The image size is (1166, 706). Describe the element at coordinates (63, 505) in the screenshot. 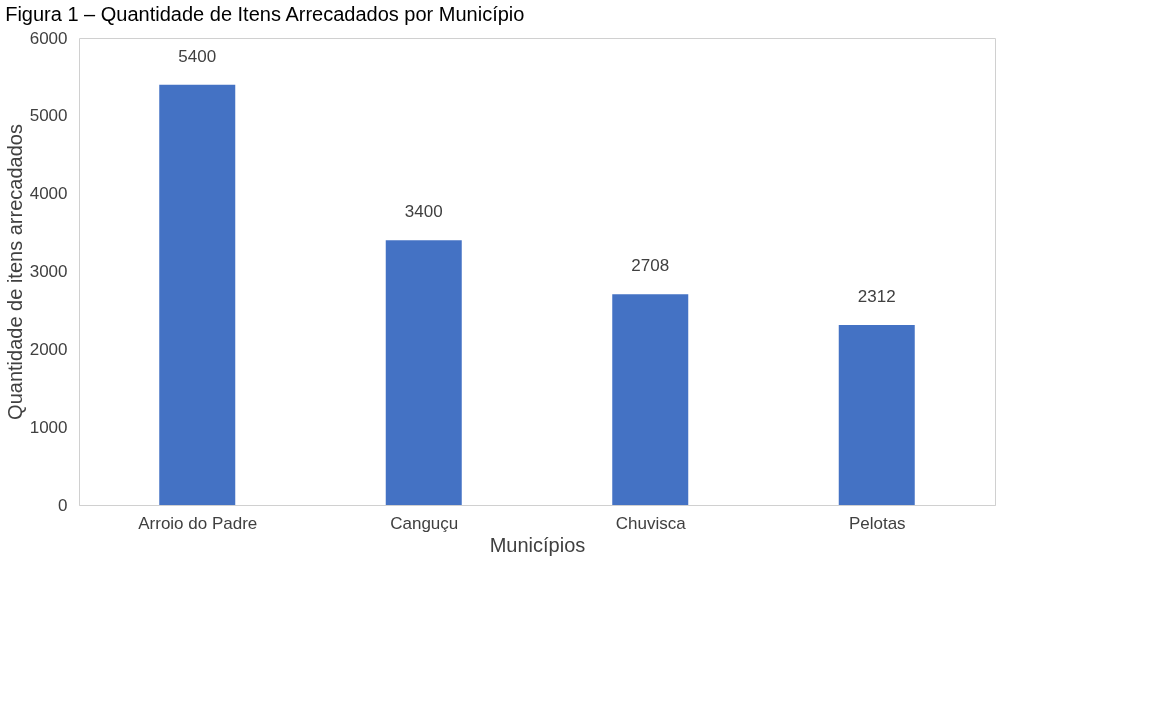

I see `y-tick-label: 0` at that location.